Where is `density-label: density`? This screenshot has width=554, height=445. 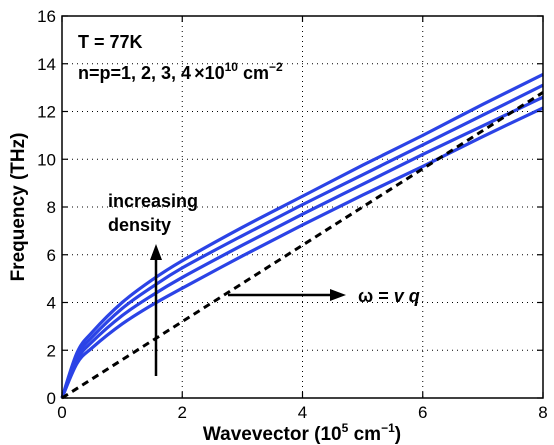 density-label: density is located at coordinates (139, 225).